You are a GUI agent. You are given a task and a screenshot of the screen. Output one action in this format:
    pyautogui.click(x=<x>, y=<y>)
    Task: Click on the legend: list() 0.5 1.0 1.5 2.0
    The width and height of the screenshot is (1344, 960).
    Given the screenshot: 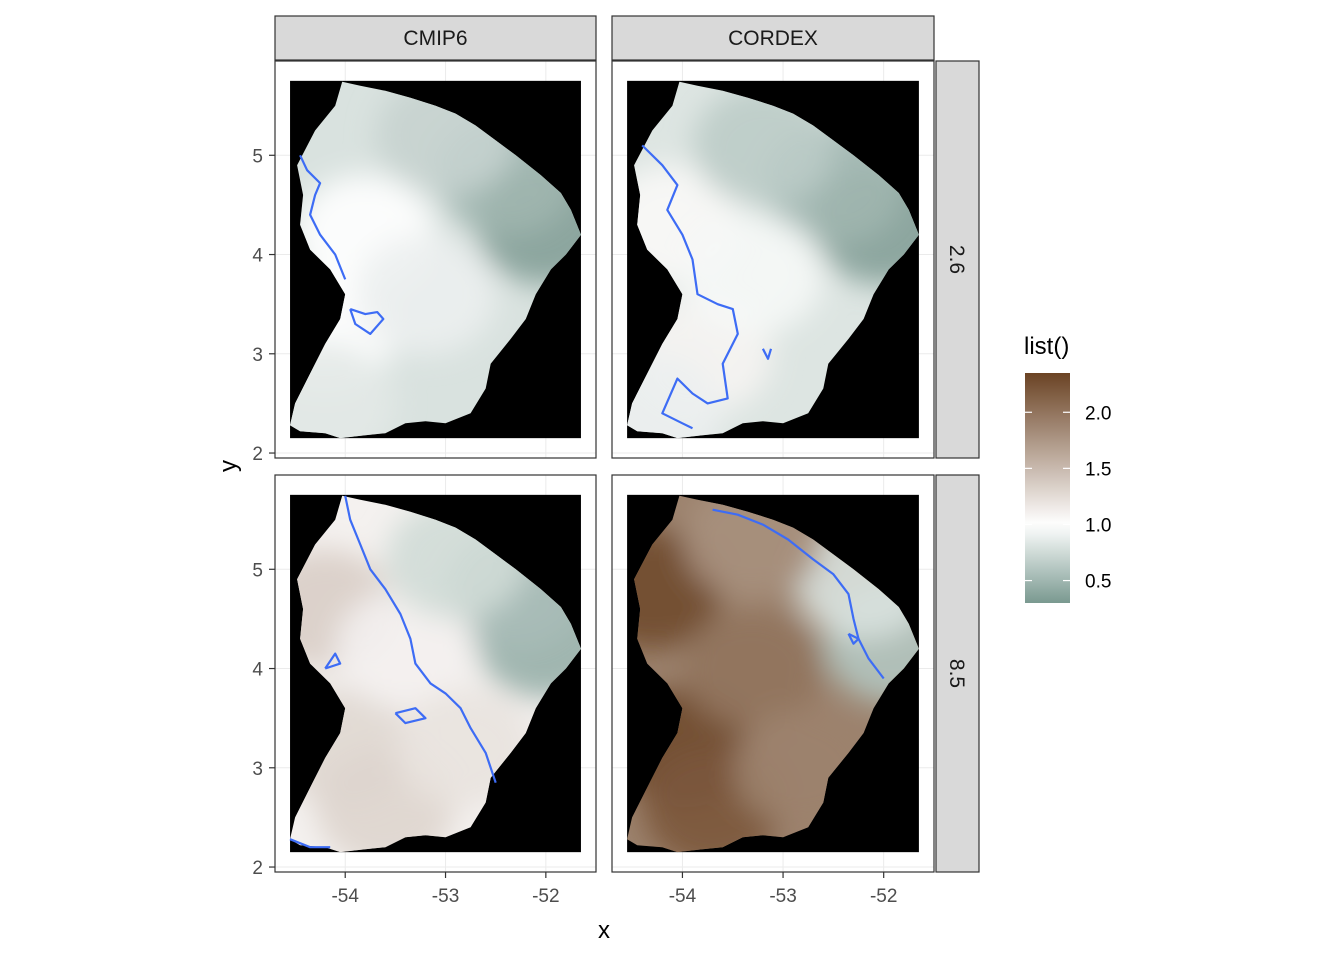 What is the action you would take?
    pyautogui.click(x=1067, y=468)
    